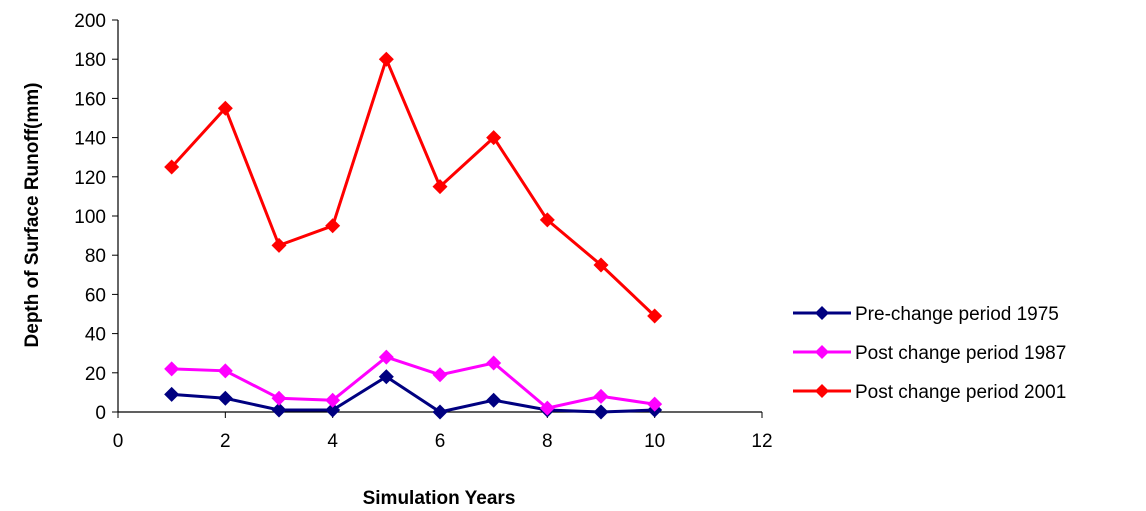 The width and height of the screenshot is (1146, 511). I want to click on y-tick-label: 100, so click(90, 217).